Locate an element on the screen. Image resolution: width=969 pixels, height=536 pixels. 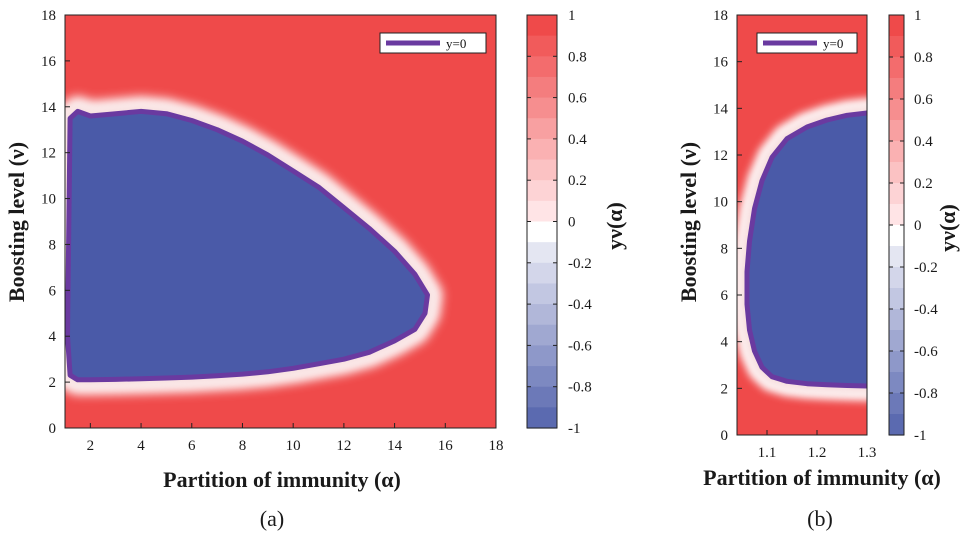
panel-caption: (b) is located at coordinates (820, 518).